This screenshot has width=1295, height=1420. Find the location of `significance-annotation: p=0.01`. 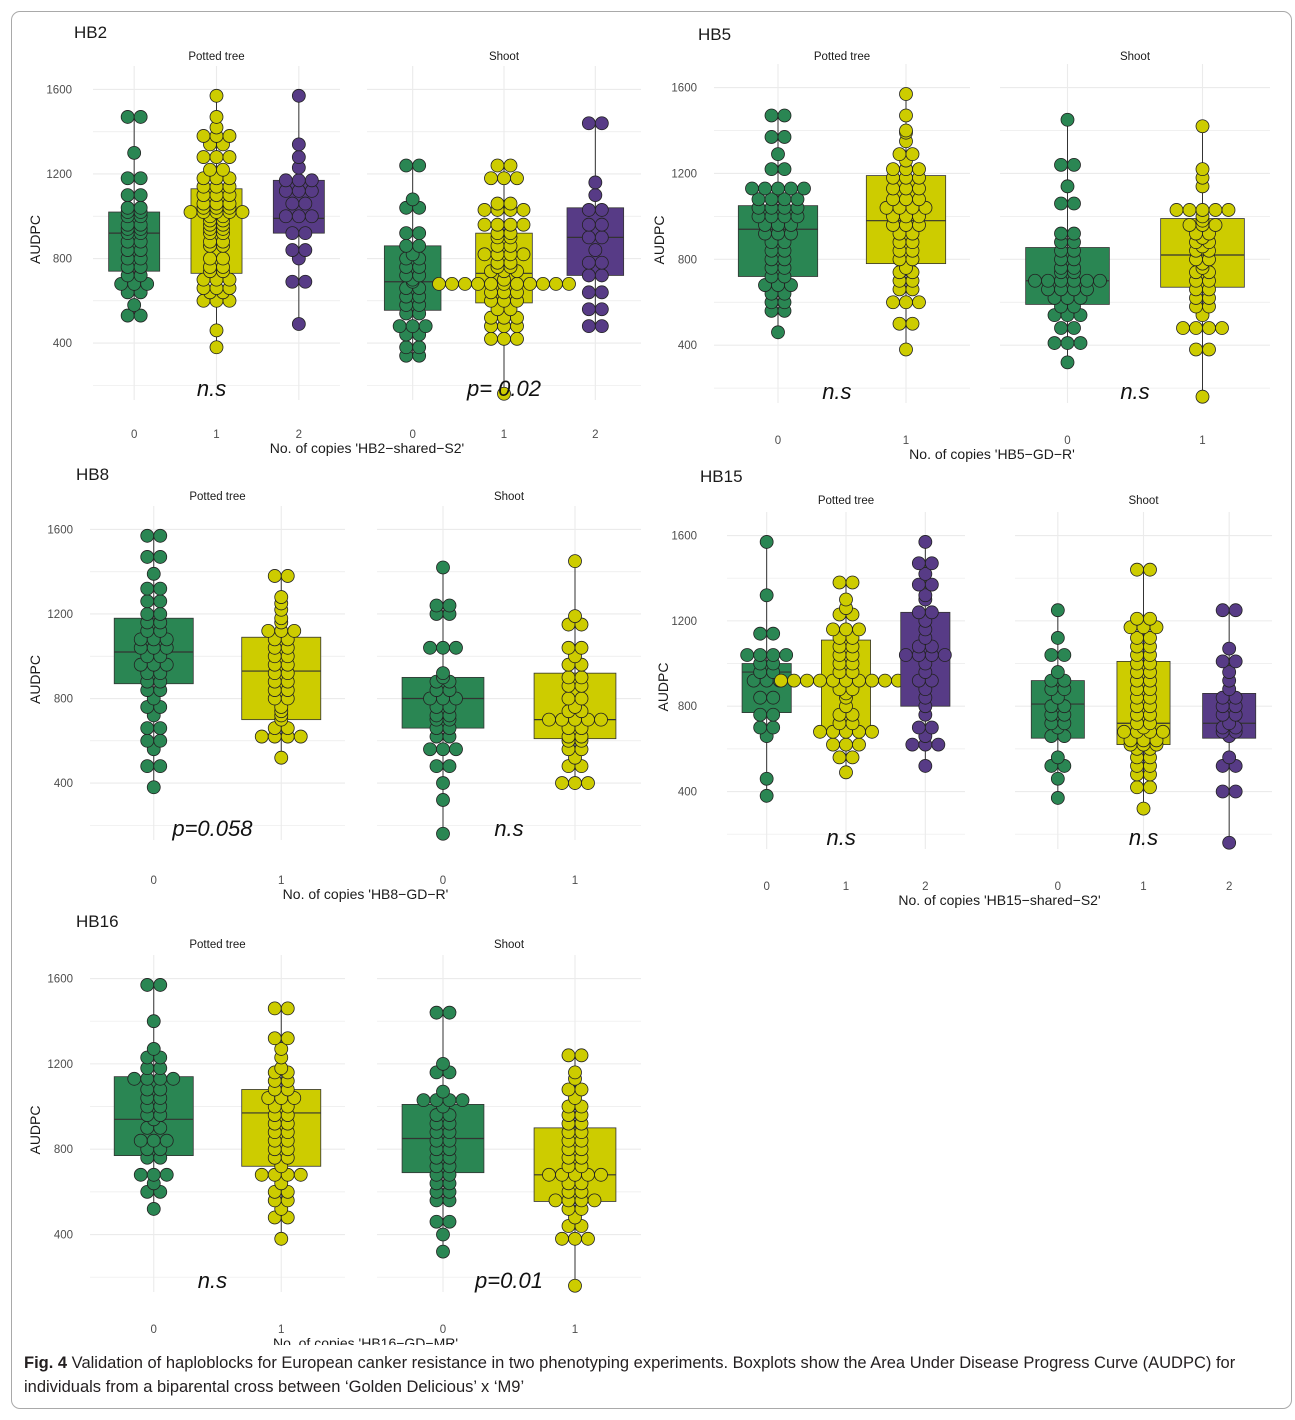

significance-annotation: p=0.01 is located at coordinates (508, 1280).